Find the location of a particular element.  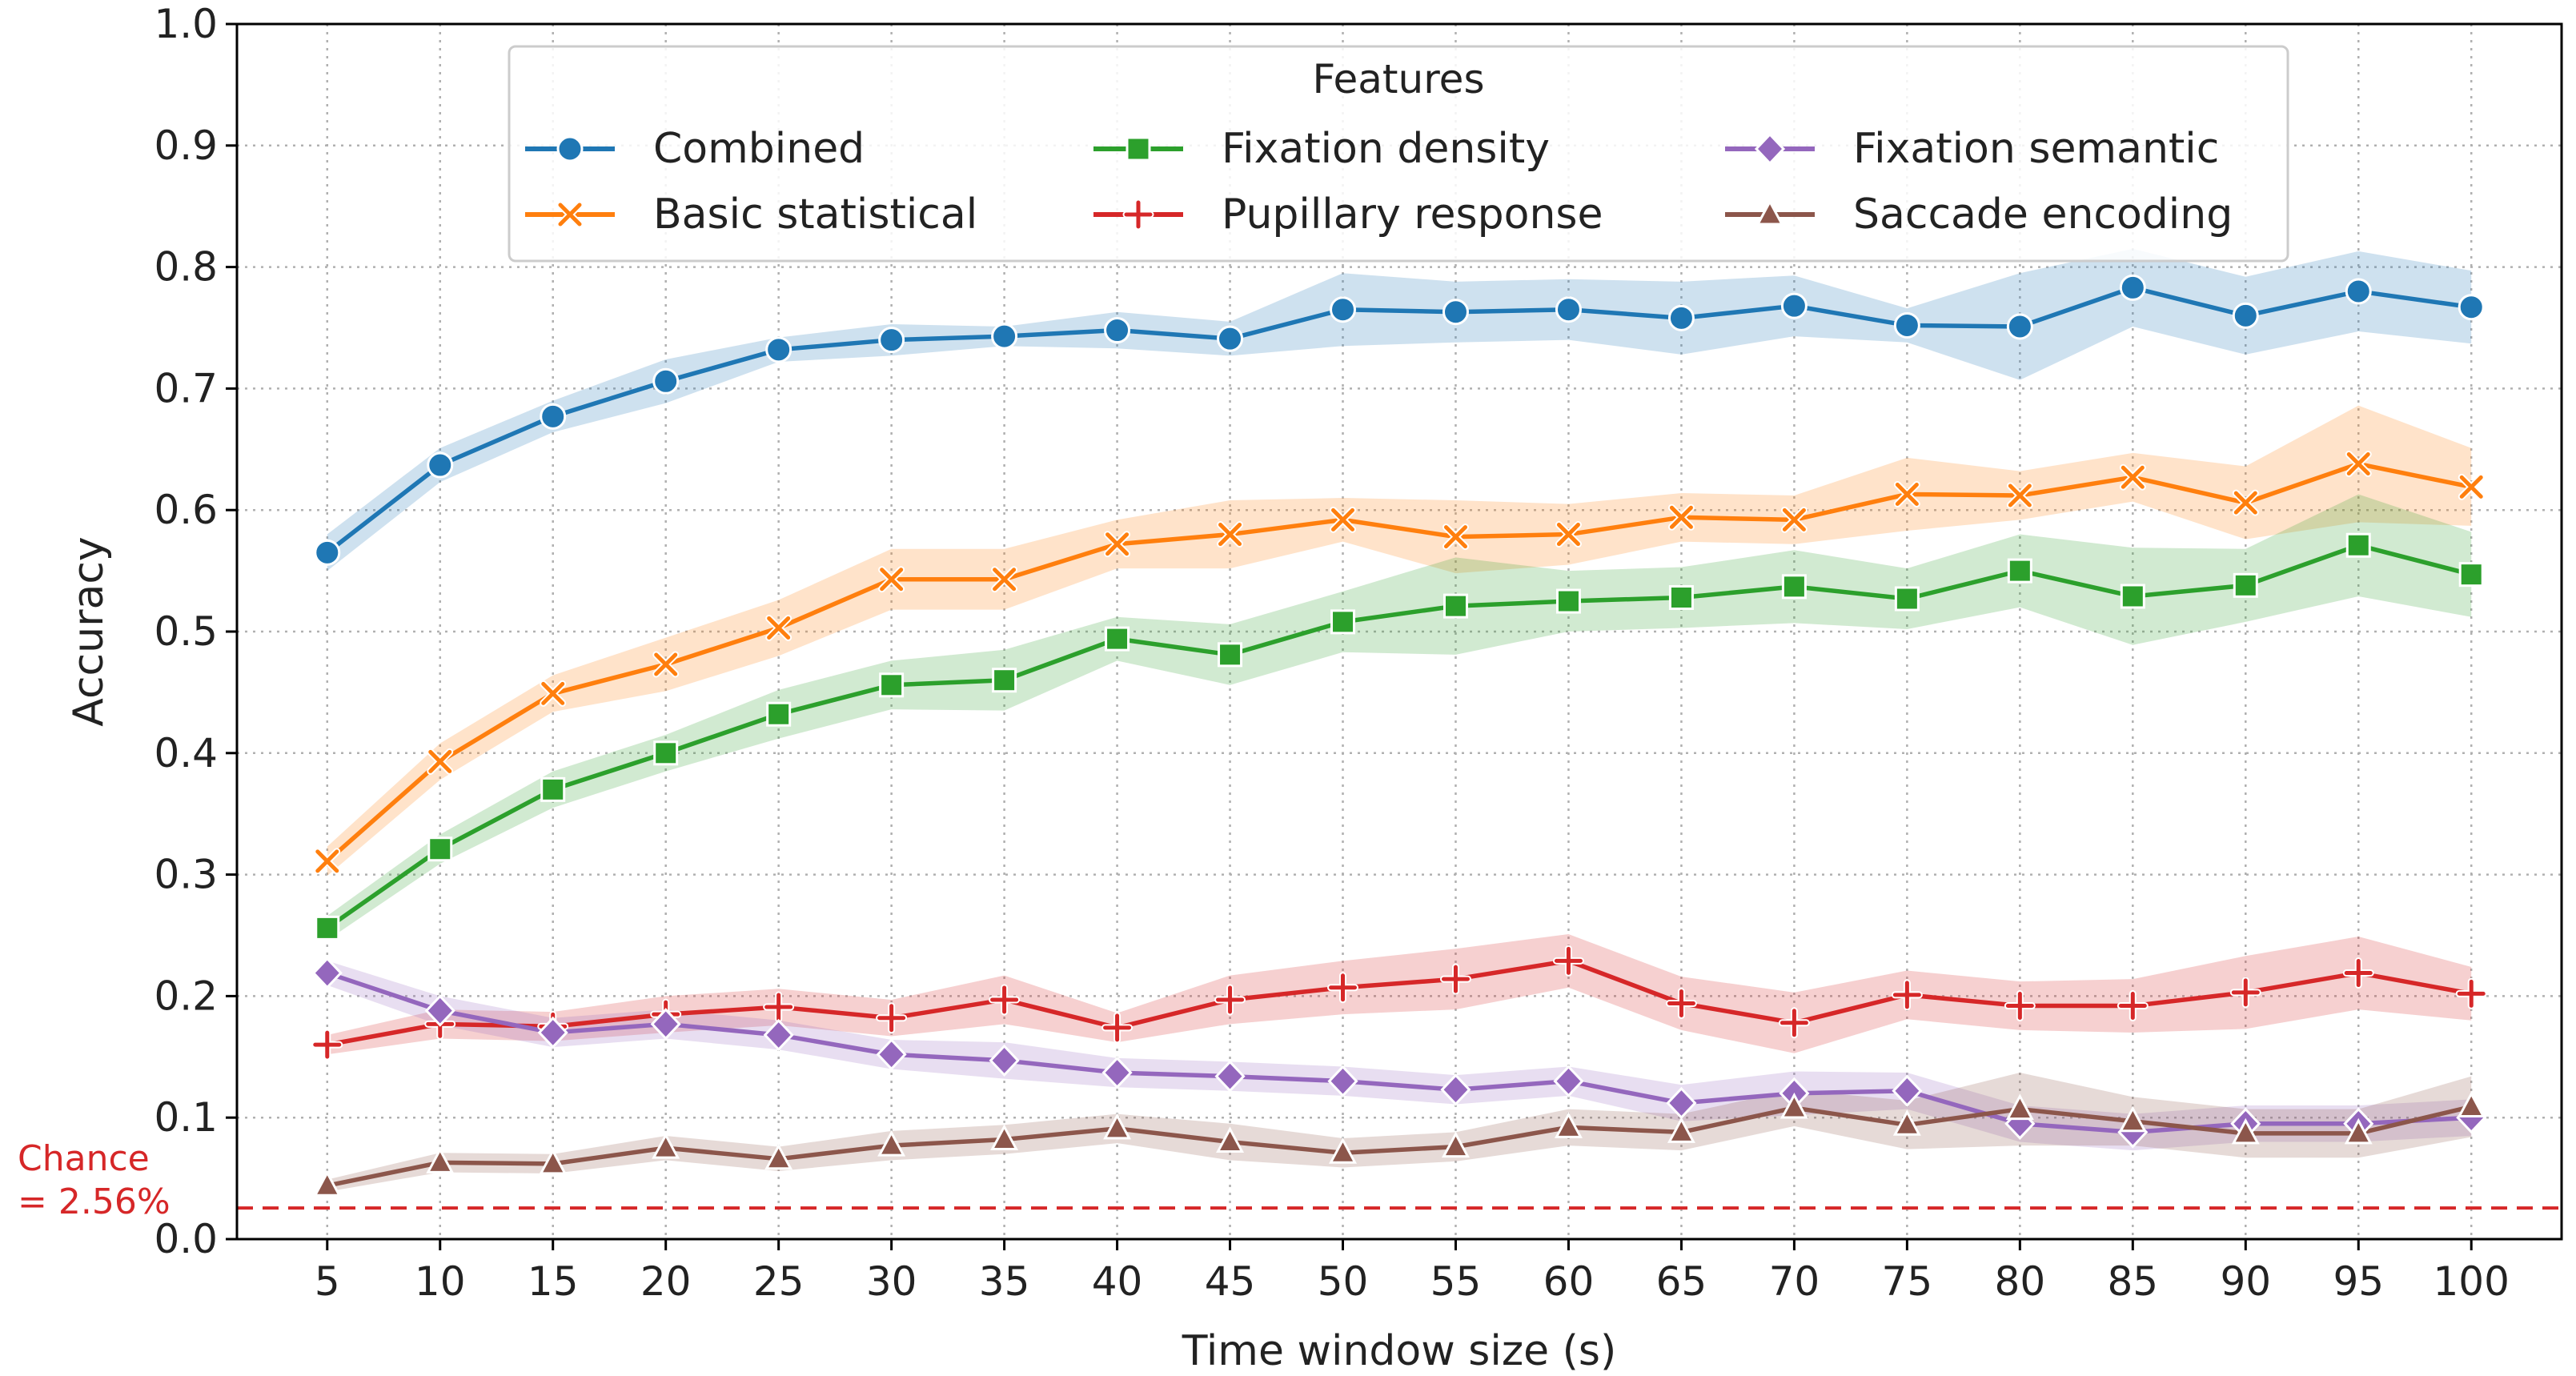

line-saccade-encoding is located at coordinates (1400, 1146).